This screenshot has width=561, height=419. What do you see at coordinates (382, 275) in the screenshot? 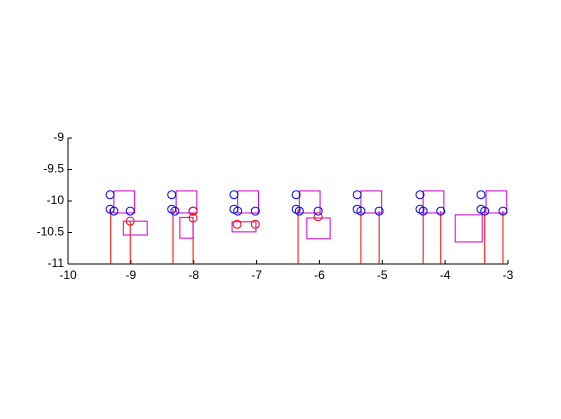
I see `x-tick-label: -5` at bounding box center [382, 275].